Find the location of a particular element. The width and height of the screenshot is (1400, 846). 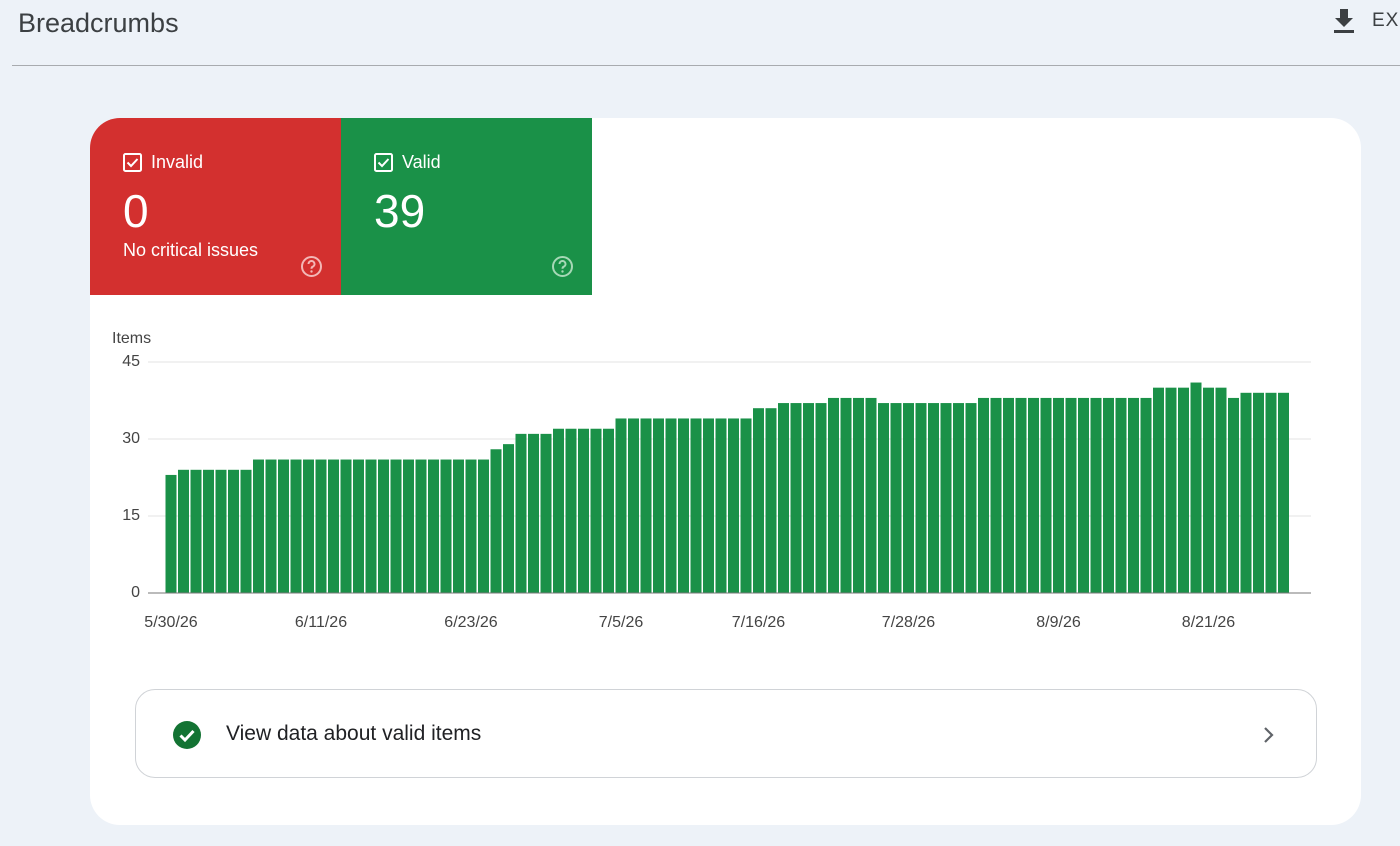

chevron is located at coordinates (1269, 735).